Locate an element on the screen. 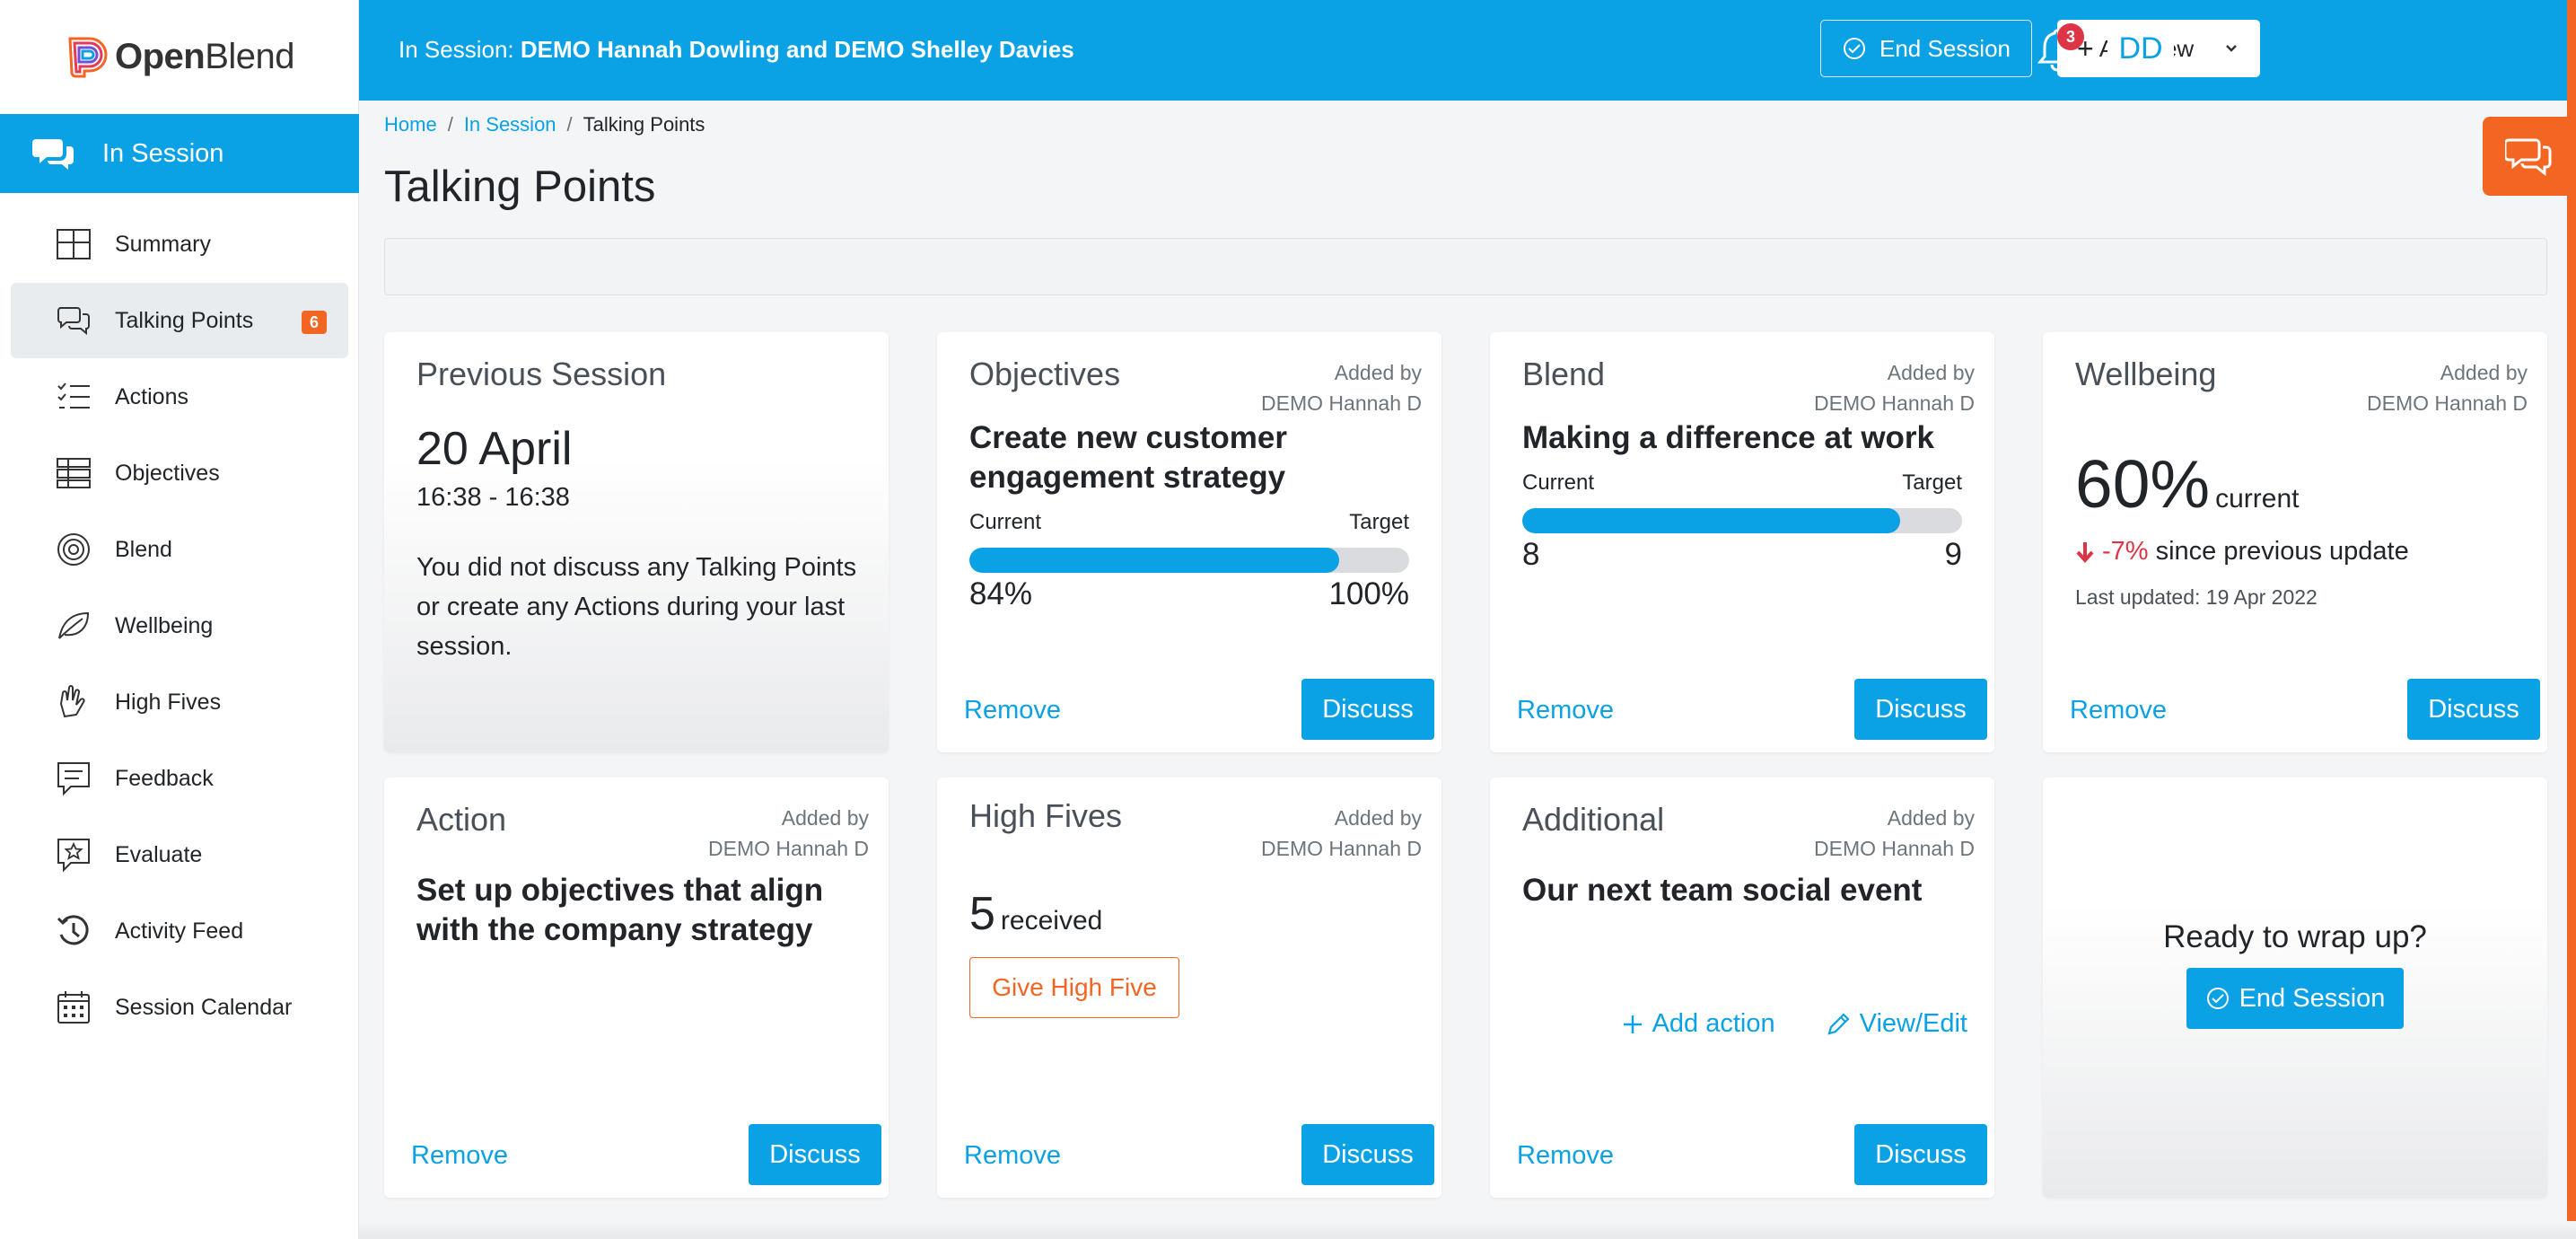  chat-icon is located at coordinates (2528, 157).